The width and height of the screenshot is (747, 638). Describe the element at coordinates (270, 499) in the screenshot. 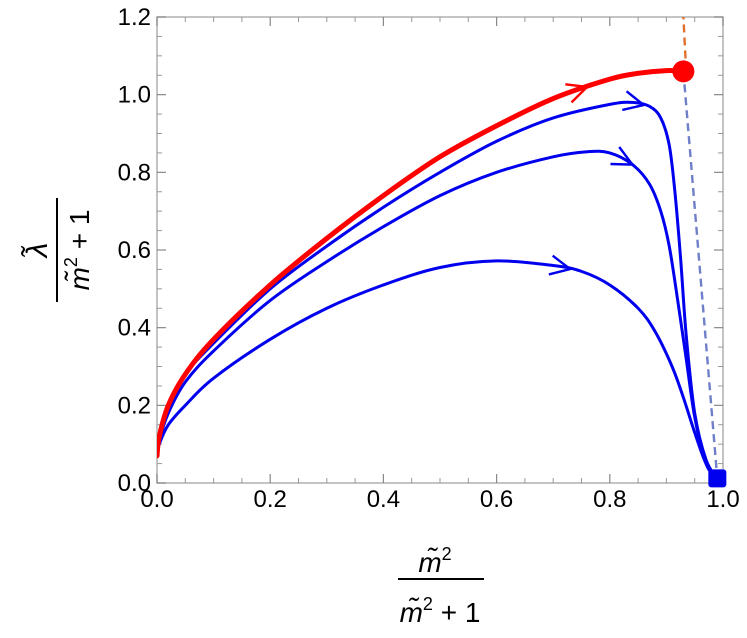

I see `x-tick-label: 0.2` at that location.